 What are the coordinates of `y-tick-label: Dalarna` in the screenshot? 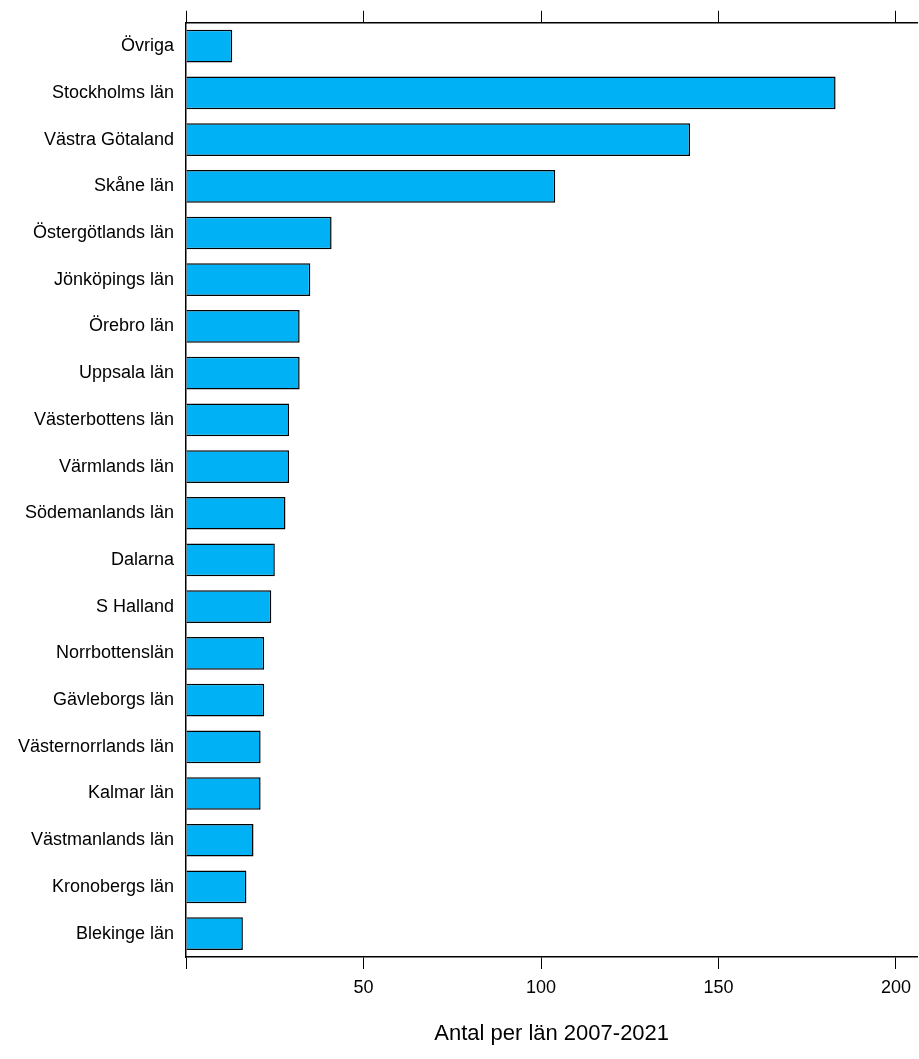 It's located at (143, 558).